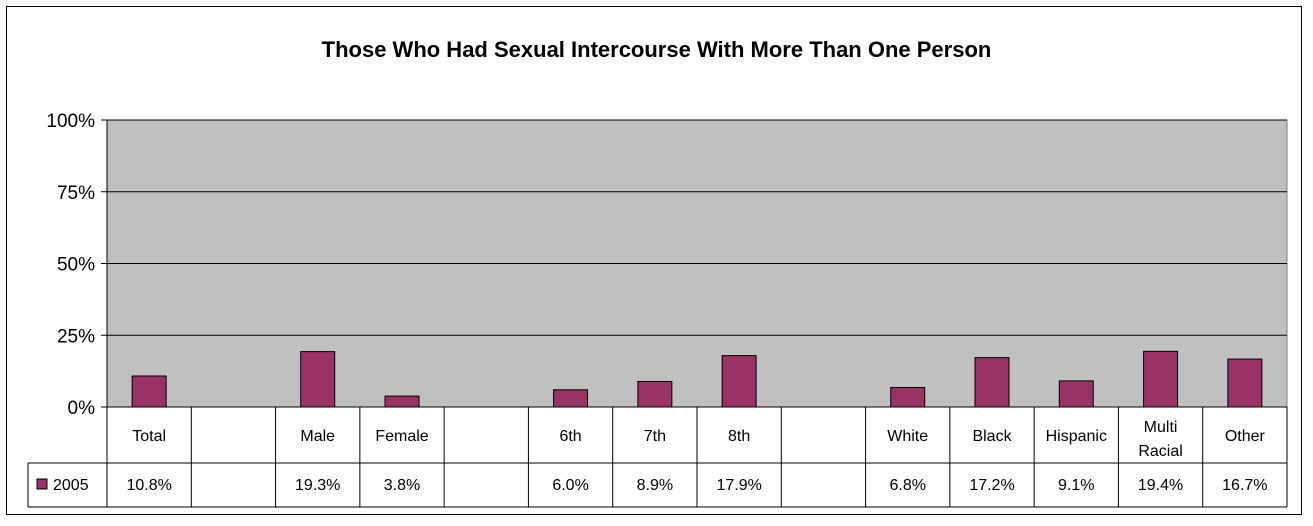 The height and width of the screenshot is (526, 1313). Describe the element at coordinates (570, 485) in the screenshot. I see `data-label: 6.0%` at that location.